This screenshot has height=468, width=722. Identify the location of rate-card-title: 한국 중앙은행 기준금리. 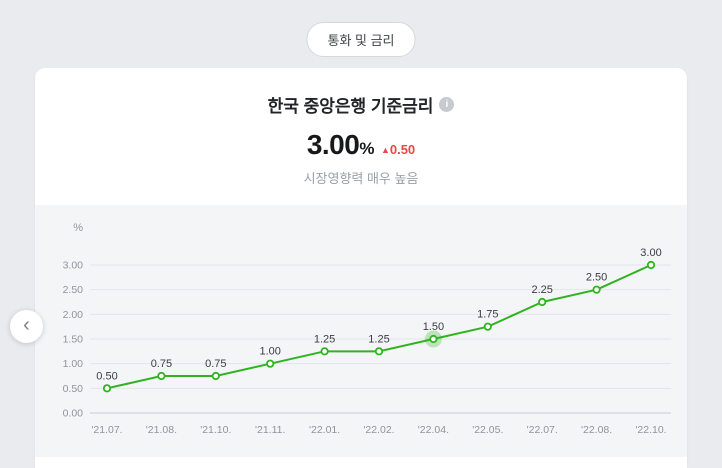
(350, 106).